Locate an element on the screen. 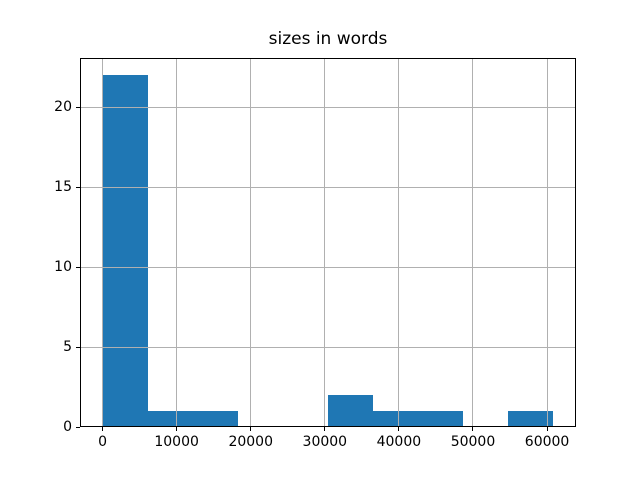 The width and height of the screenshot is (640, 480). x-tick-label: 20000 is located at coordinates (250, 442).